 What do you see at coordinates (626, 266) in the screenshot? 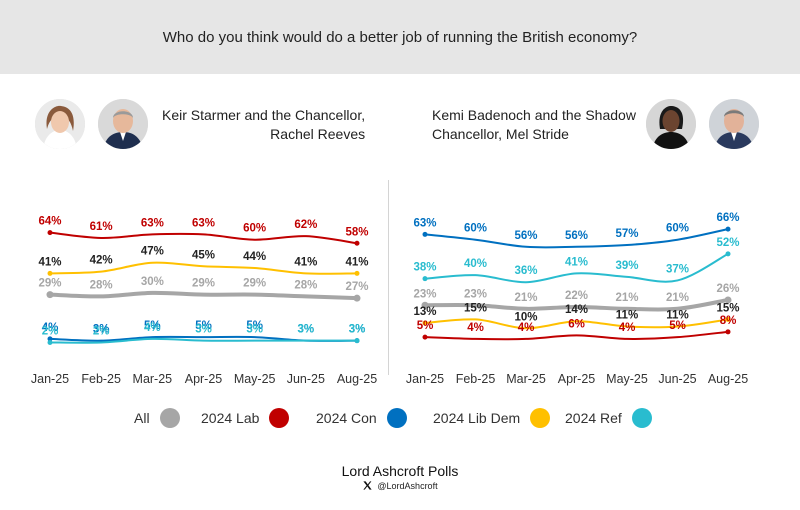
I see `right-label-2024-ref-may-25: 39%` at bounding box center [626, 266].